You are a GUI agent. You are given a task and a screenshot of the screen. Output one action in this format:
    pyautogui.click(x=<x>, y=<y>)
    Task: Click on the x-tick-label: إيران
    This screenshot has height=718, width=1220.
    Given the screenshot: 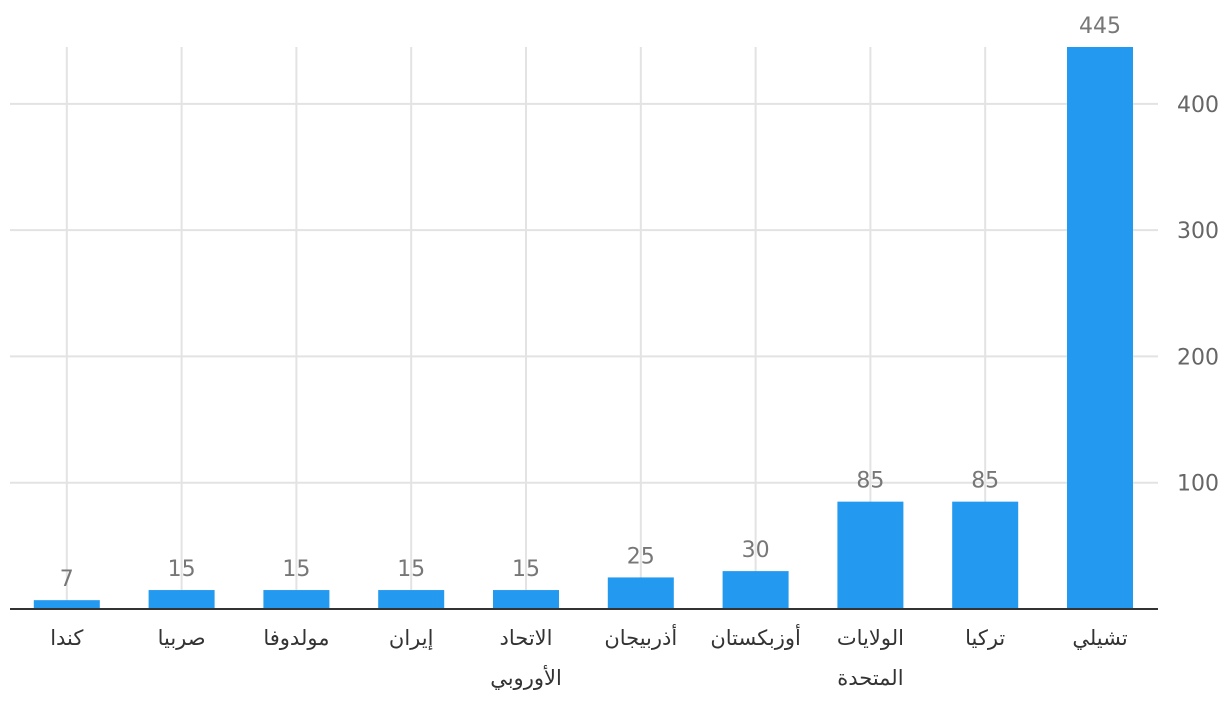 What is the action you would take?
    pyautogui.click(x=411, y=638)
    